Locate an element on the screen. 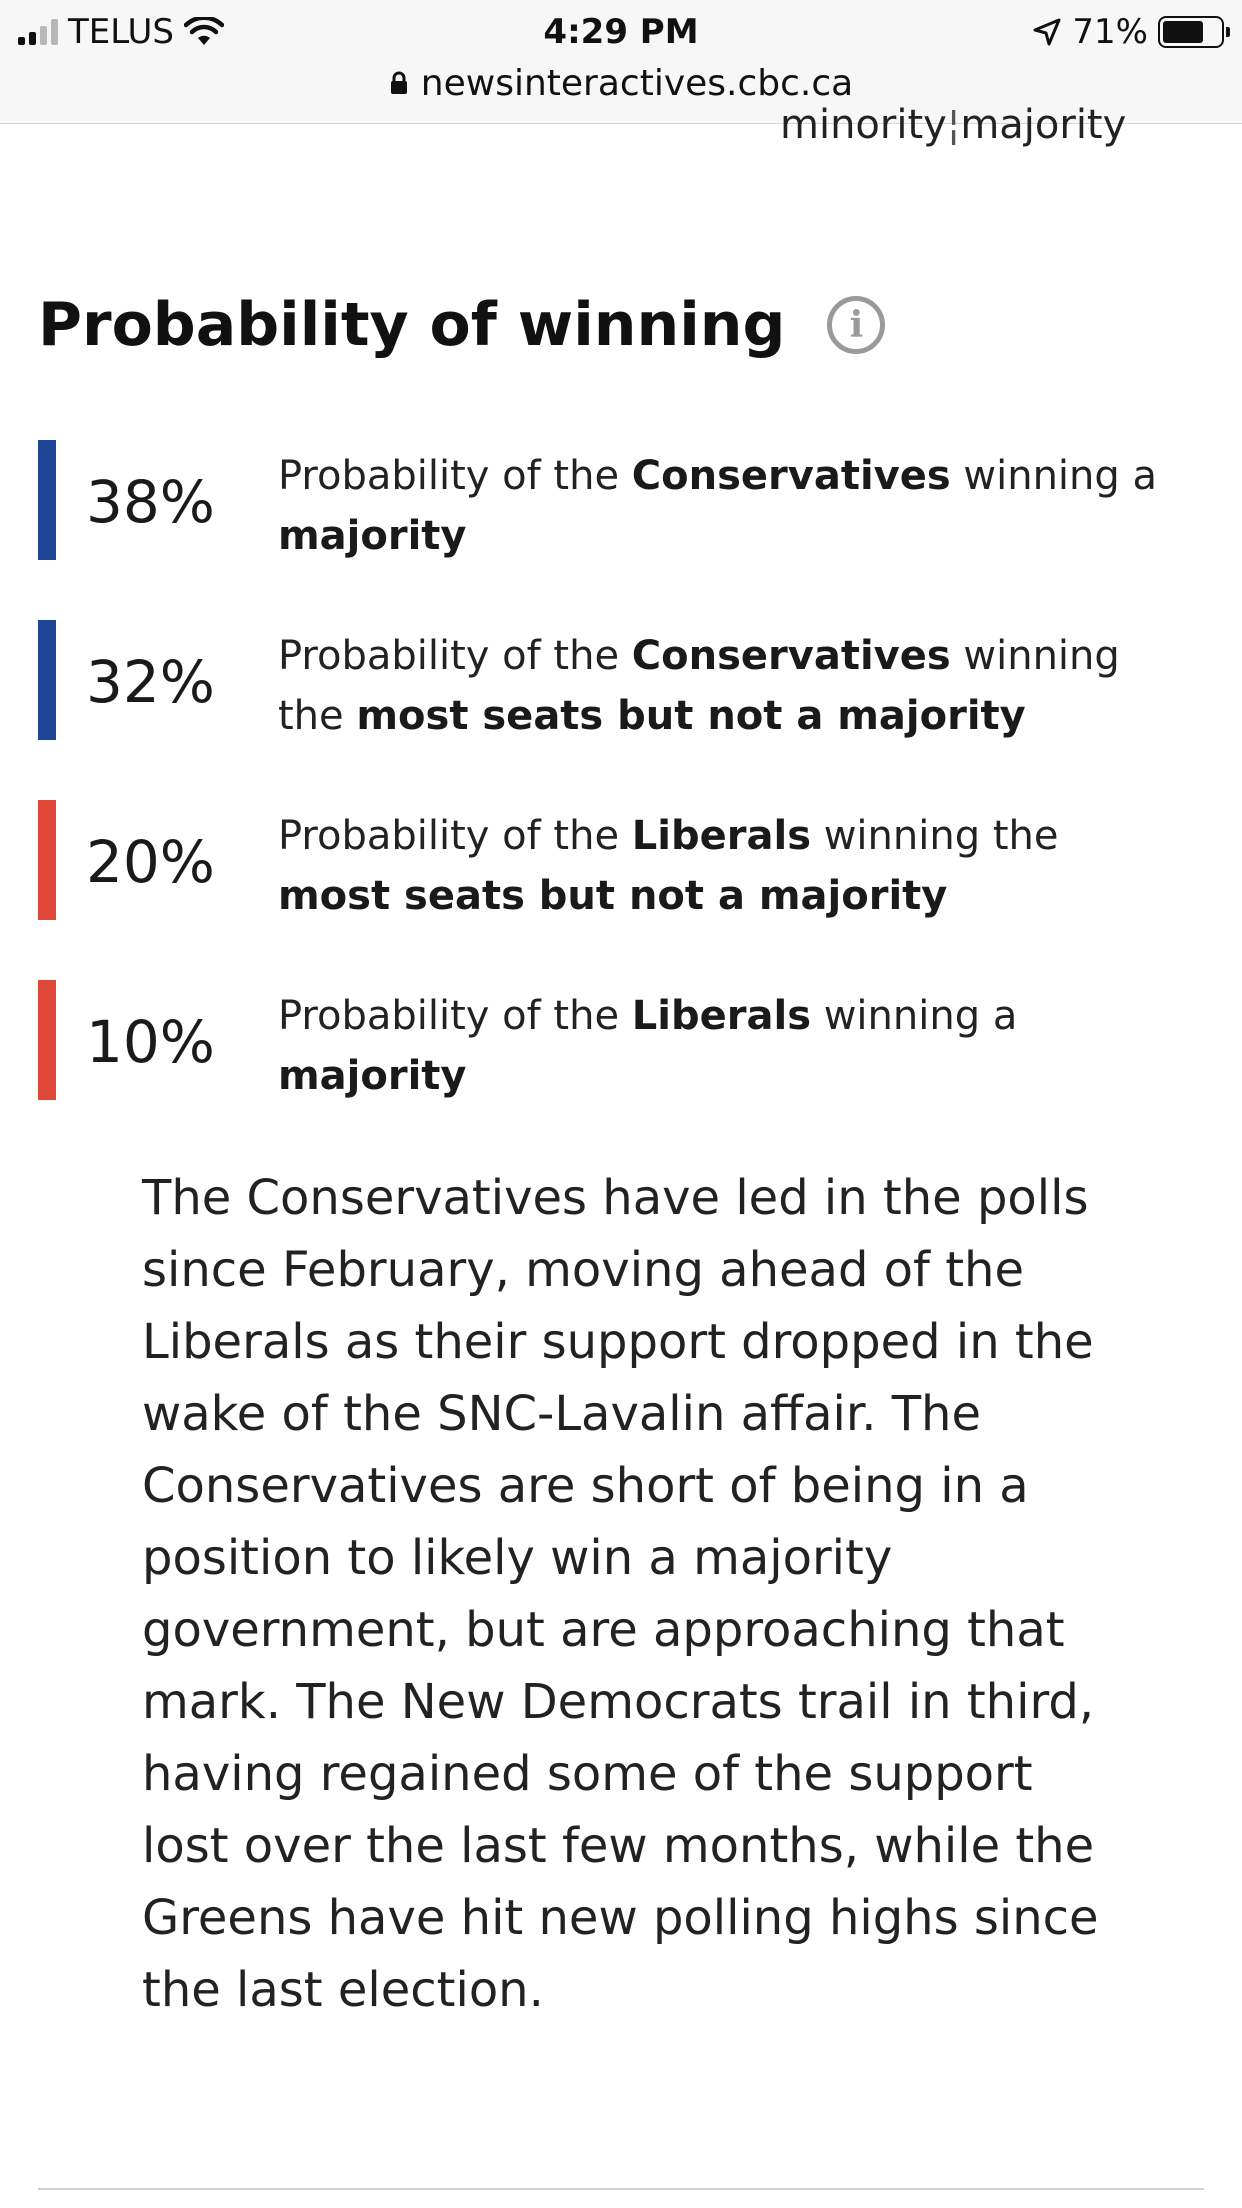 The height and width of the screenshot is (2208, 1242). cell-signal-icon is located at coordinates (38, 32).